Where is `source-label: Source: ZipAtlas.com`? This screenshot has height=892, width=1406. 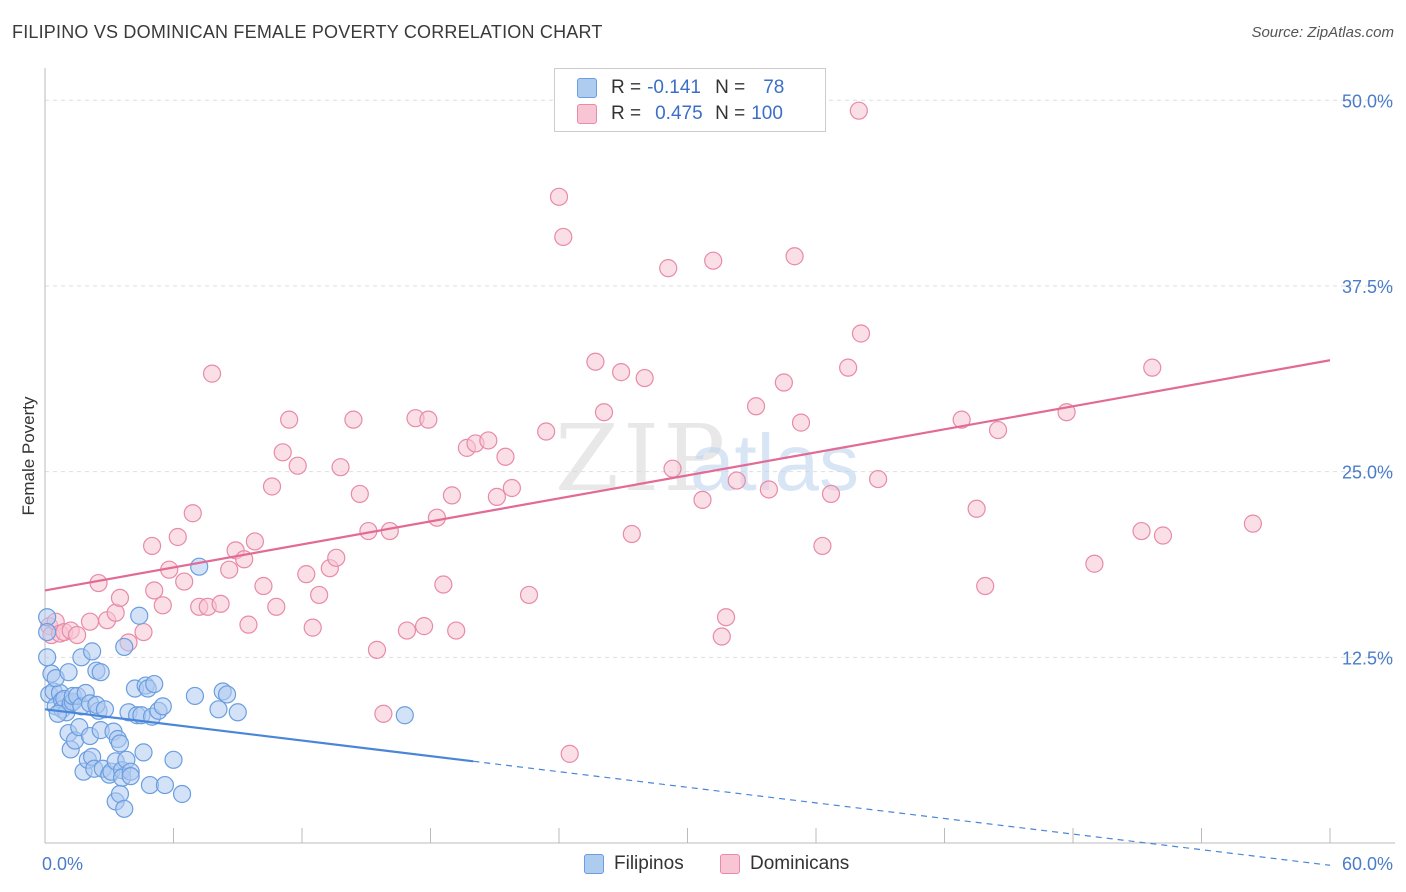 source-label: Source: ZipAtlas.com is located at coordinates (1322, 32).